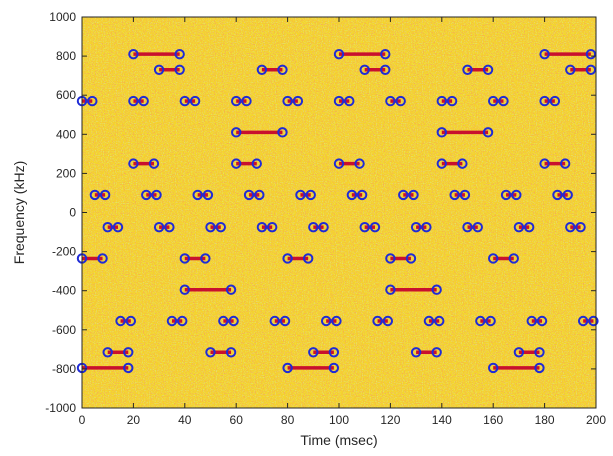  What do you see at coordinates (390, 420) in the screenshot?
I see `x-tick-label: 120` at bounding box center [390, 420].